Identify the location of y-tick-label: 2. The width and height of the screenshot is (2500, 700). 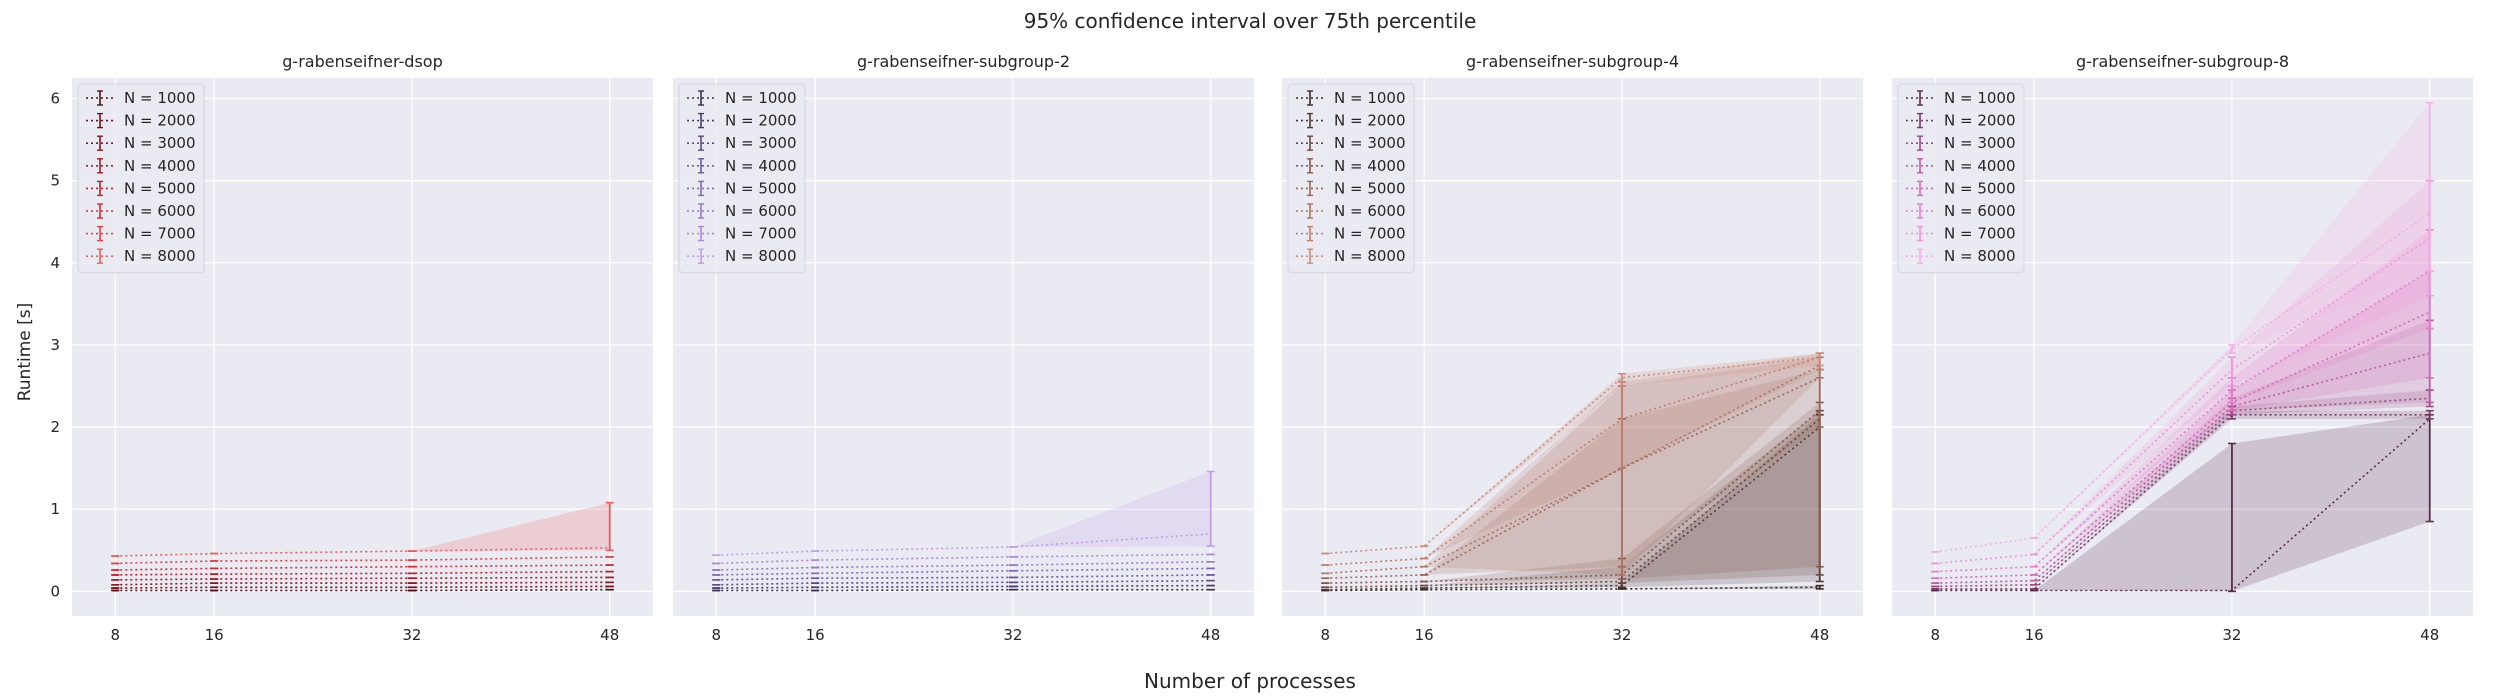
(55, 427).